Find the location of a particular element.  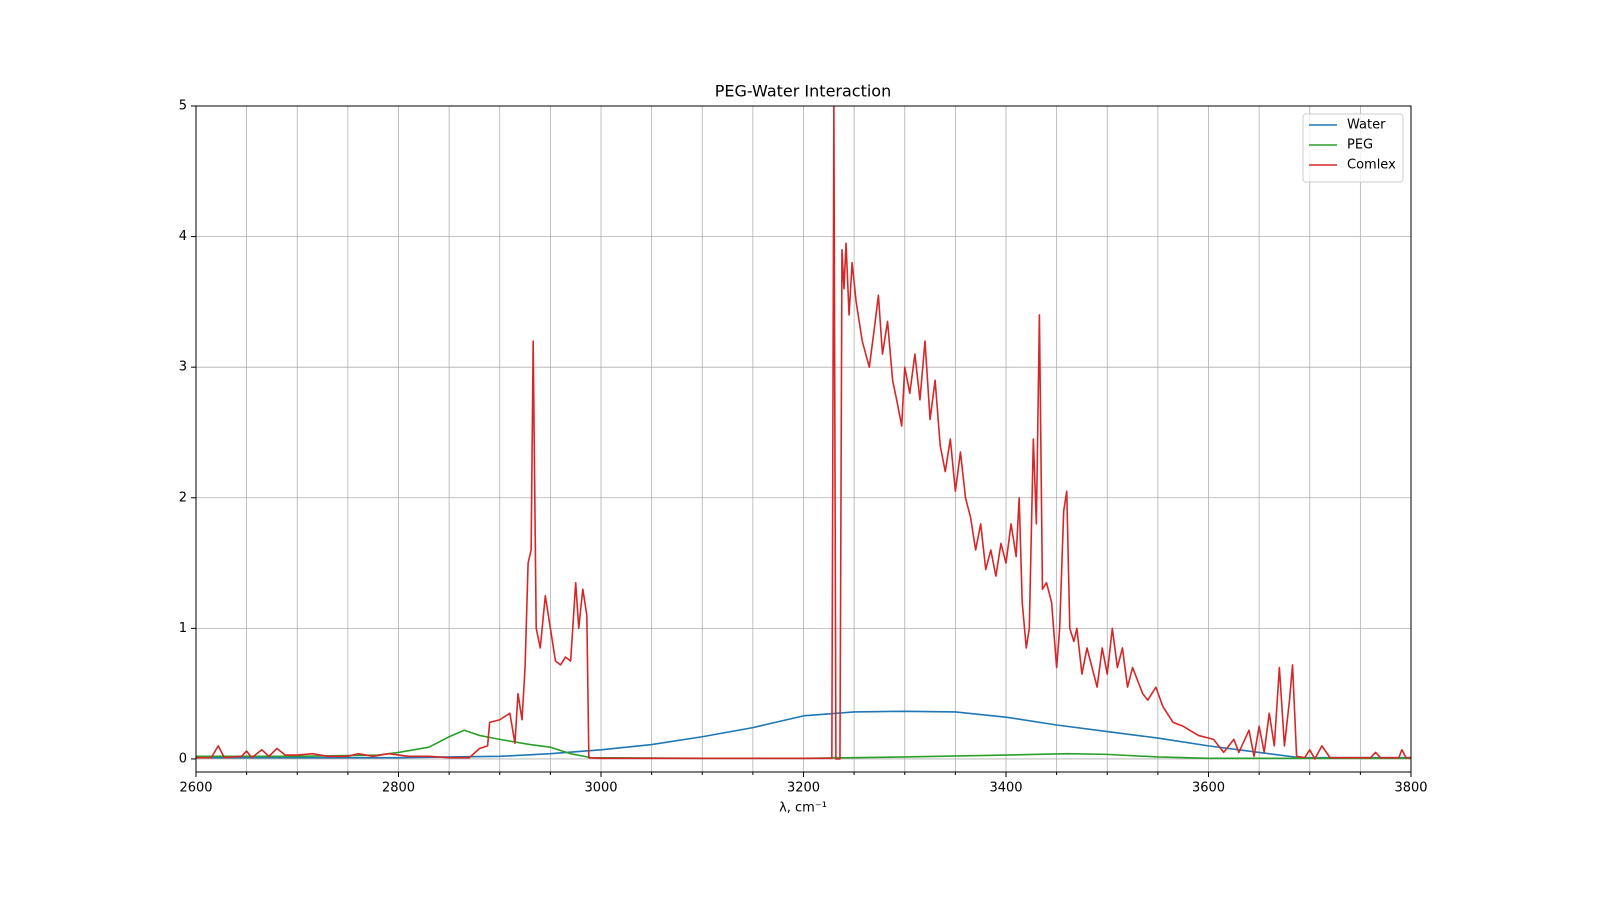

legend-label: Water is located at coordinates (1366, 125).